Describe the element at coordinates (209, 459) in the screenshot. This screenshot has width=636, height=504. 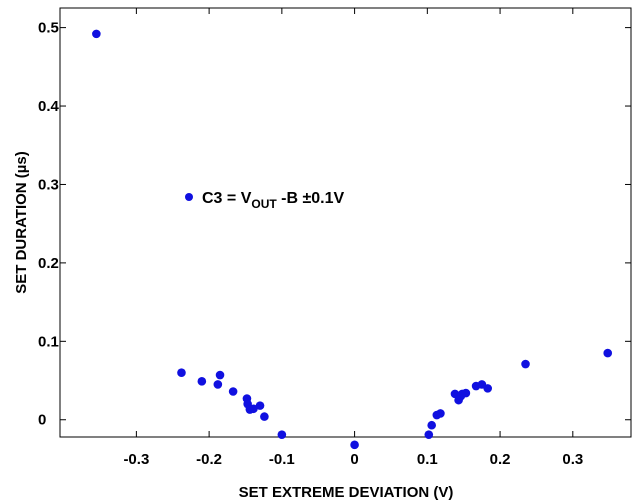
I see `x-tick-label: -0.2` at that location.